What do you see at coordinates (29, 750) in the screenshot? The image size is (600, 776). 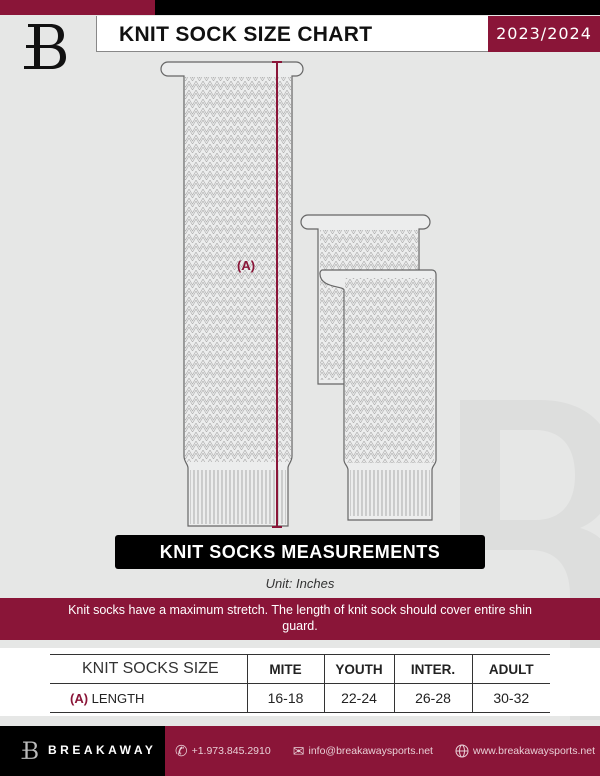 I see `footer-logo` at bounding box center [29, 750].